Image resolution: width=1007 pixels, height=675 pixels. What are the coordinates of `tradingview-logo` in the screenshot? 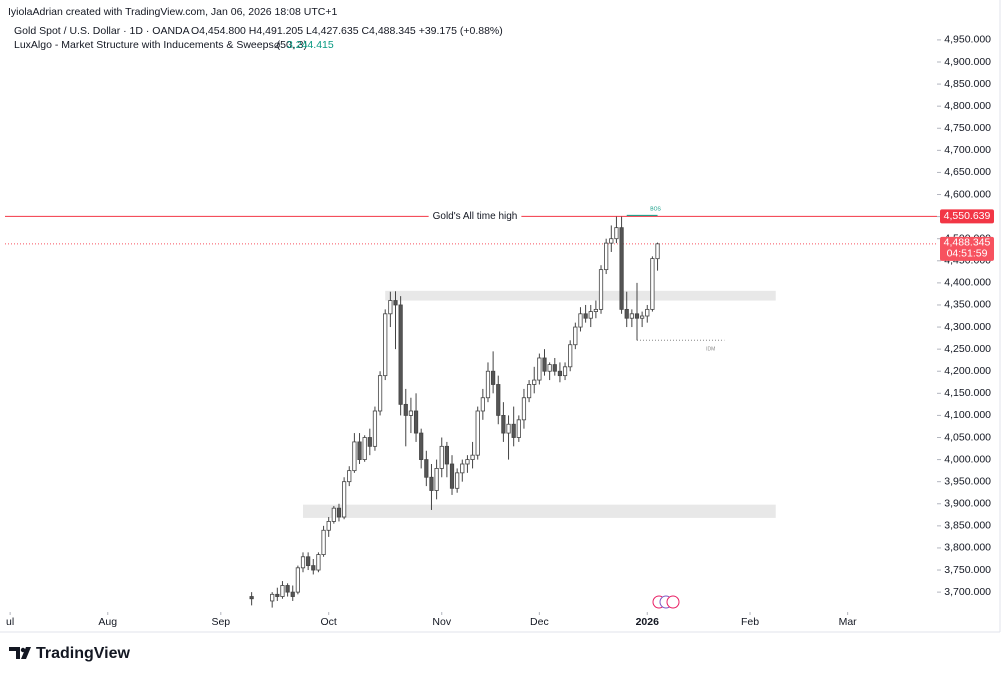 It's located at (20, 653).